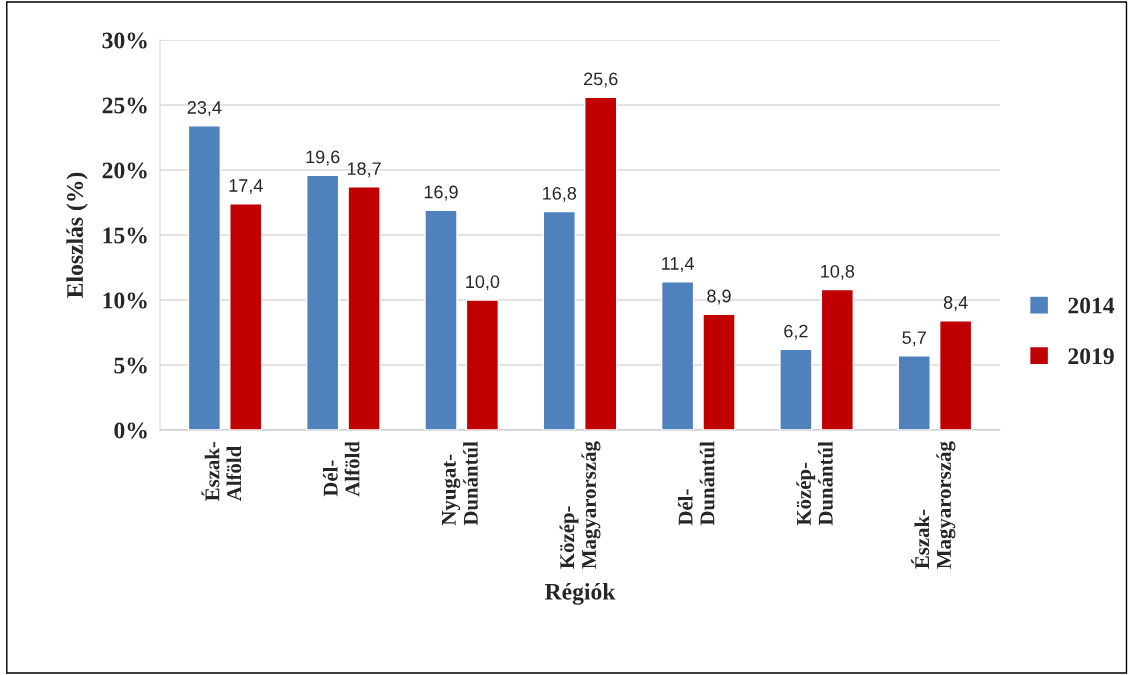  What do you see at coordinates (124, 170) in the screenshot?
I see `y-tick-label: 20%` at bounding box center [124, 170].